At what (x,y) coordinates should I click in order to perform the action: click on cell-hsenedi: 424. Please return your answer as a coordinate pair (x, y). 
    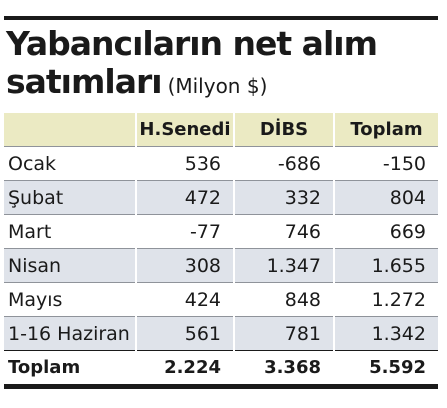
    Looking at the image, I should click on (184, 299).